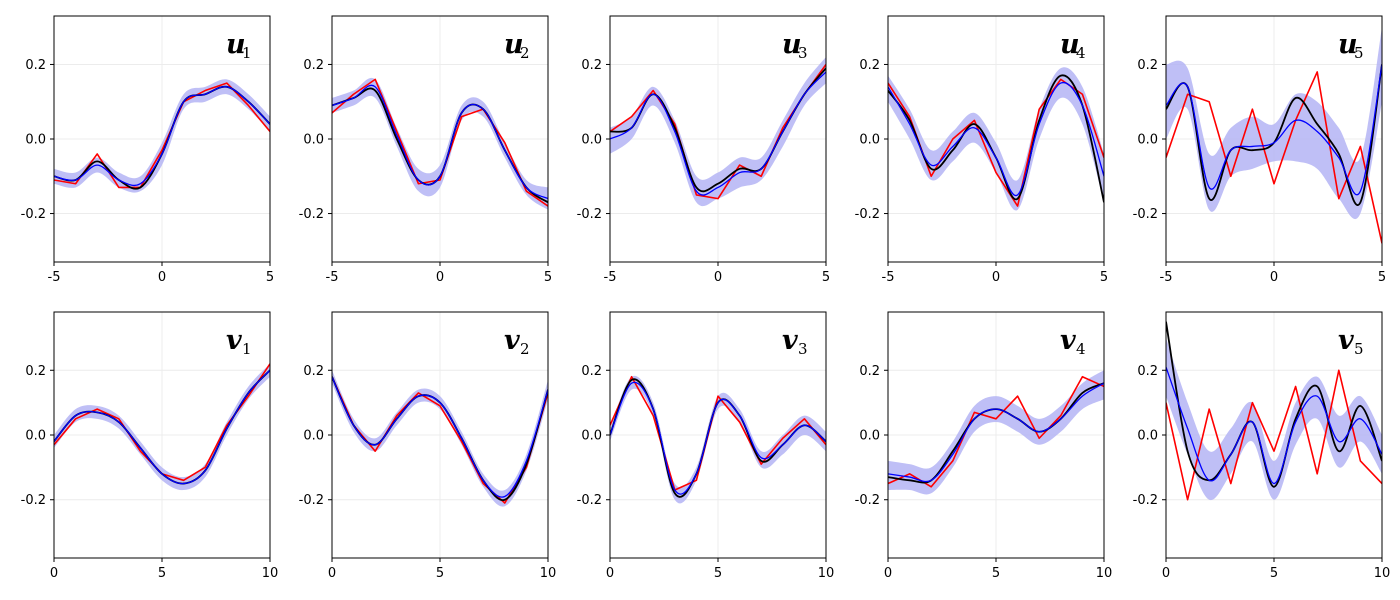  I want to click on chart-panel-v1: 0 5 10 -0.2 0.0 0.2 v 1, so click(150, 446).